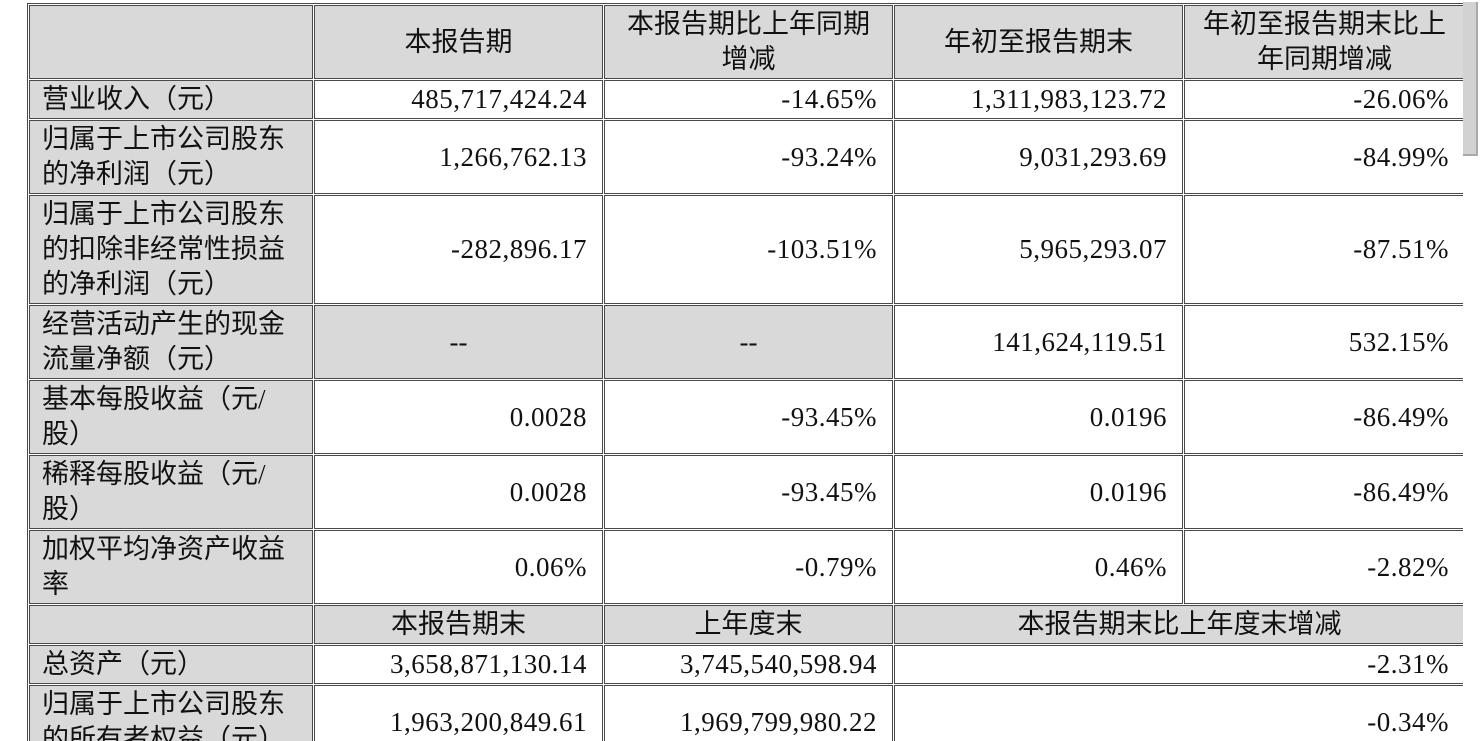 This screenshot has height=741, width=1481. Describe the element at coordinates (171, 99) in the screenshot. I see `row-label: 营业收入（元）` at that location.